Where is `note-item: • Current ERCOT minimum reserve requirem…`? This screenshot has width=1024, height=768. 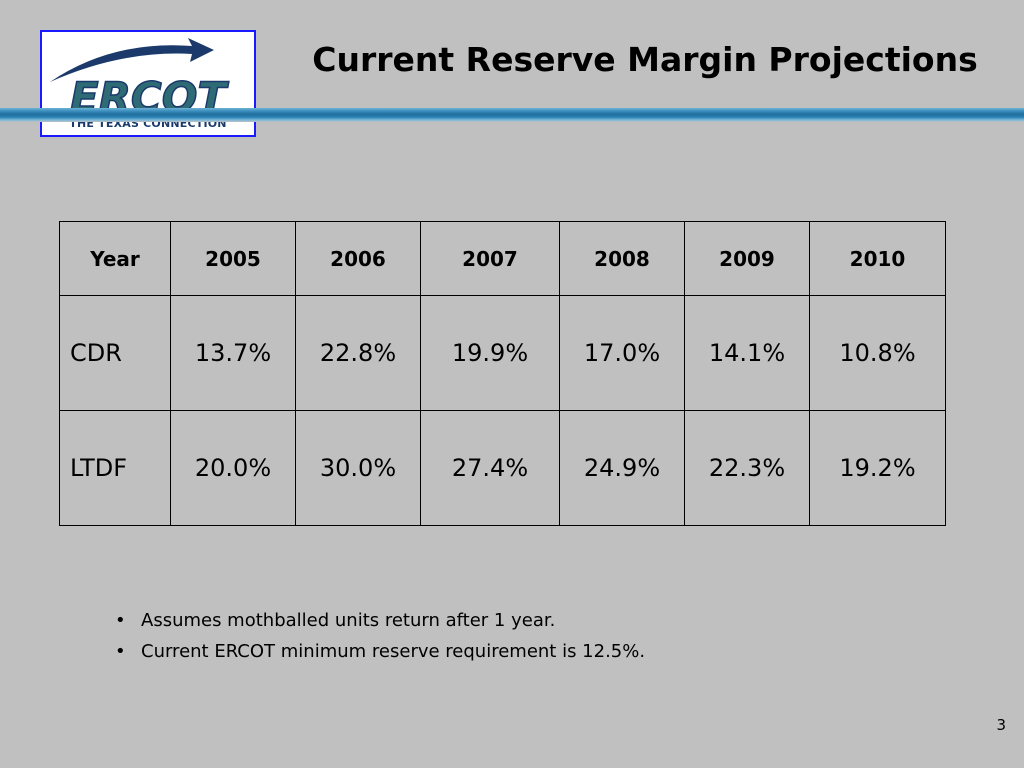
note-item: • Current ERCOT minimum reserve requirem… is located at coordinates (380, 651).